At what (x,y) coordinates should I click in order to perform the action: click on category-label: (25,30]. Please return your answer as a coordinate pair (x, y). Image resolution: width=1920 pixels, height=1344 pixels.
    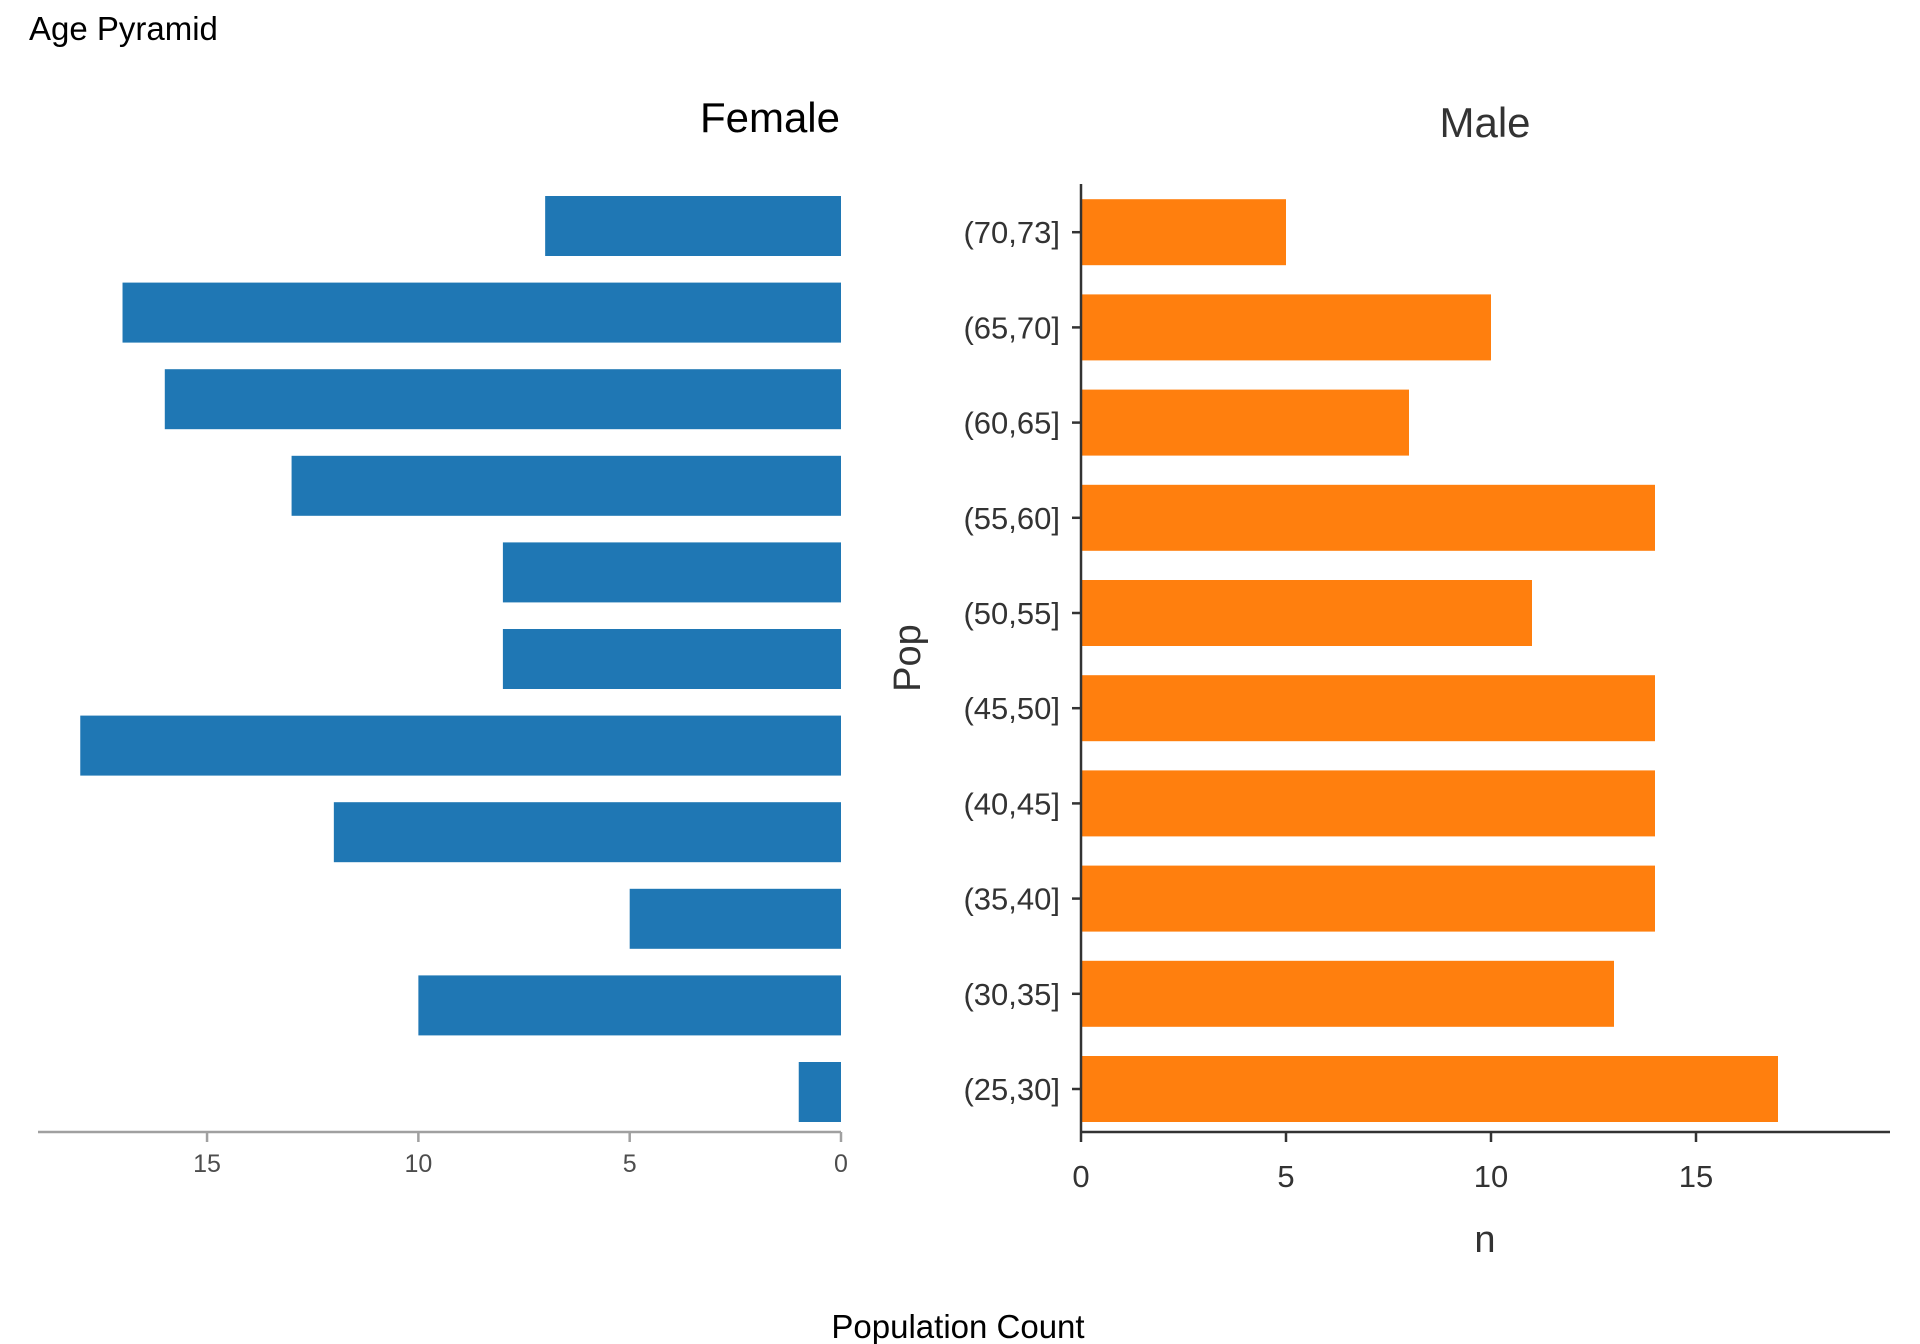
    Looking at the image, I should click on (1011, 1089).